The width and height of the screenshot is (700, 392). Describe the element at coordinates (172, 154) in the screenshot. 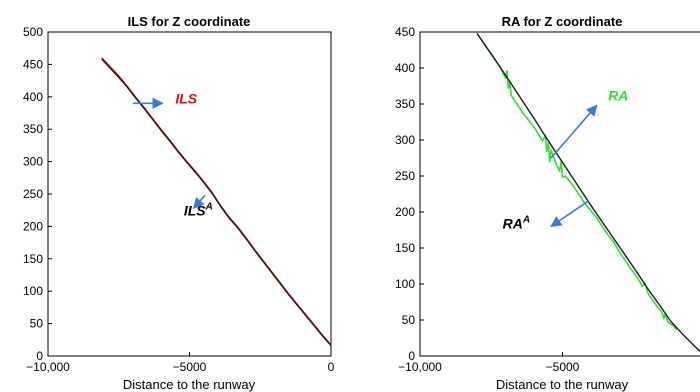

I see `annotation-group: ILS ILSA` at that location.